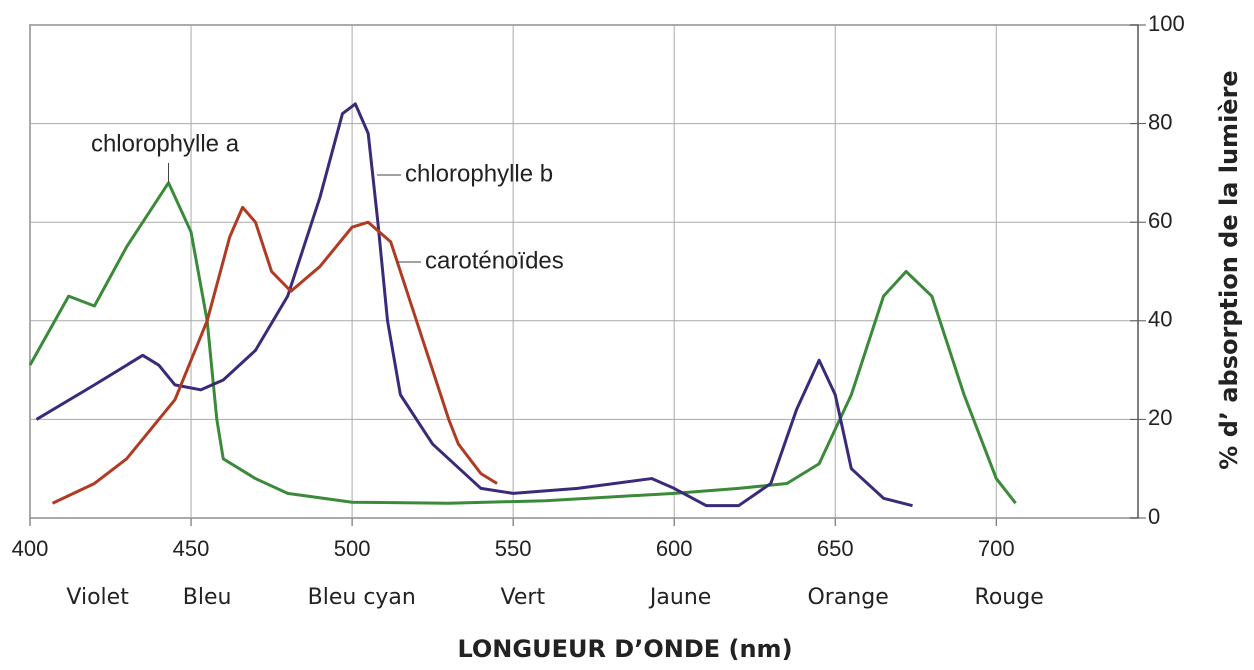 Image resolution: width=1254 pixels, height=670 pixels. What do you see at coordinates (494, 260) in the screenshot?
I see `series-label: caroténoïdes` at bounding box center [494, 260].